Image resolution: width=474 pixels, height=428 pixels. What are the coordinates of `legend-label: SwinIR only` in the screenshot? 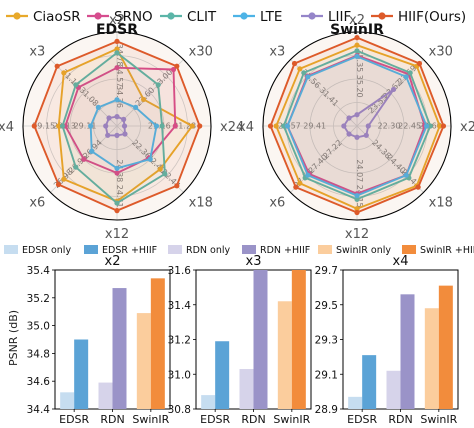 It's located at (363, 250).